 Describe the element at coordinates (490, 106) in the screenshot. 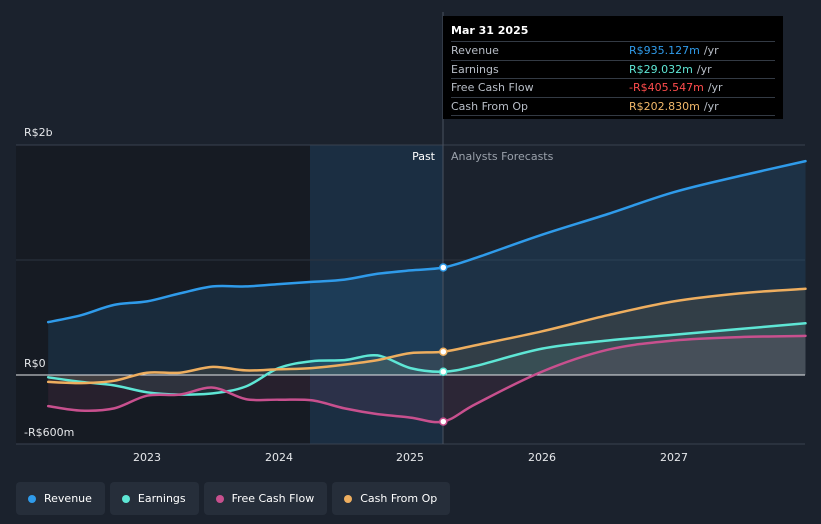

I see `tooltip-label: Cash From Op` at that location.